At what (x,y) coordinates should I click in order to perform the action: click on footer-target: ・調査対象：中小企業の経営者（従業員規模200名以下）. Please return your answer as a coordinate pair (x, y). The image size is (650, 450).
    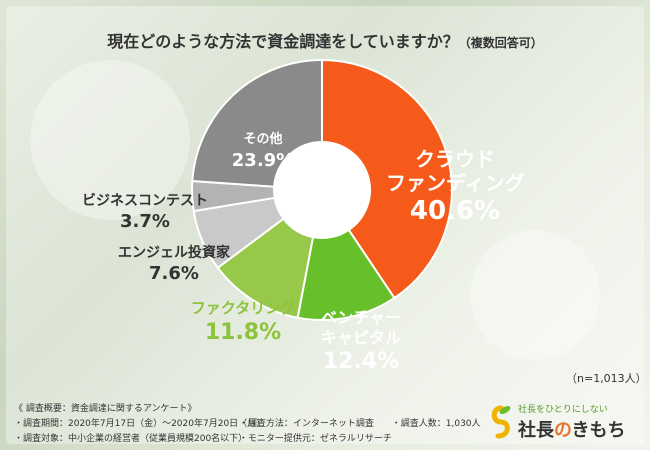
    Looking at the image, I should click on (131, 439).